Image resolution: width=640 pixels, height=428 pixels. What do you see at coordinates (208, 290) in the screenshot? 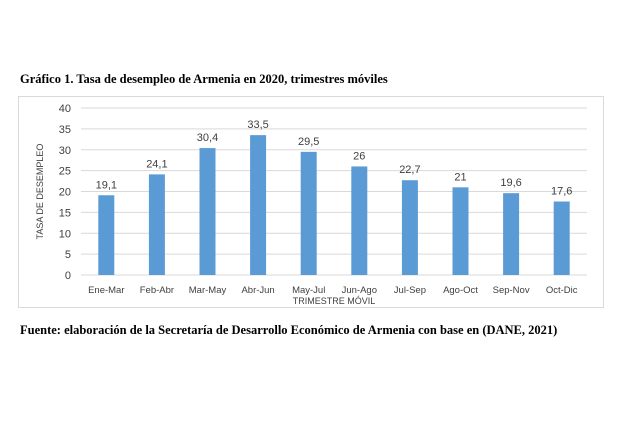
I see `x-tick-label: Mar-May` at bounding box center [208, 290].